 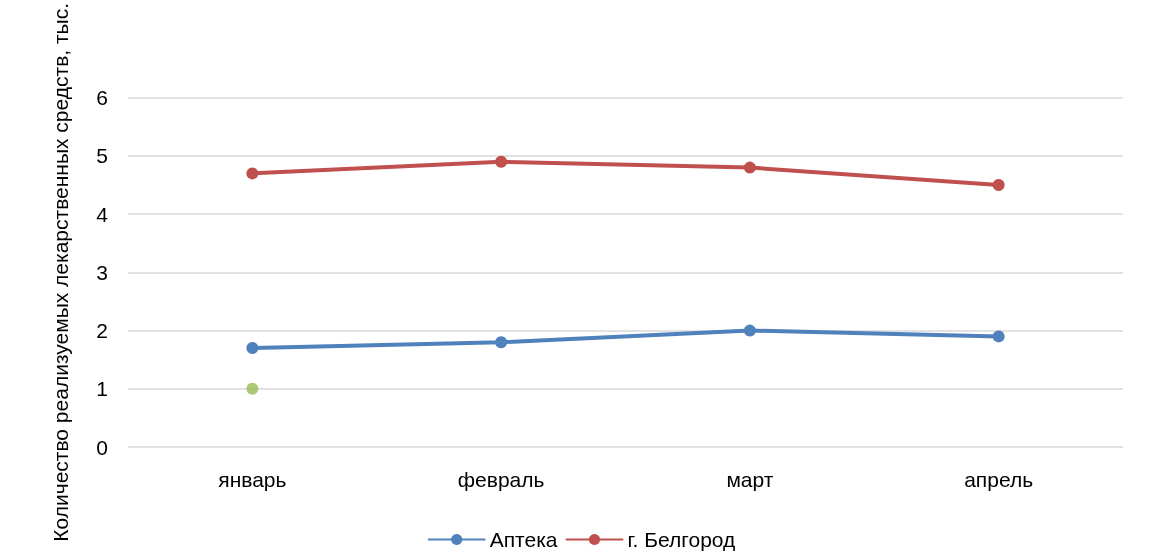 I want to click on y-tick-label: 0, so click(x=102, y=447).